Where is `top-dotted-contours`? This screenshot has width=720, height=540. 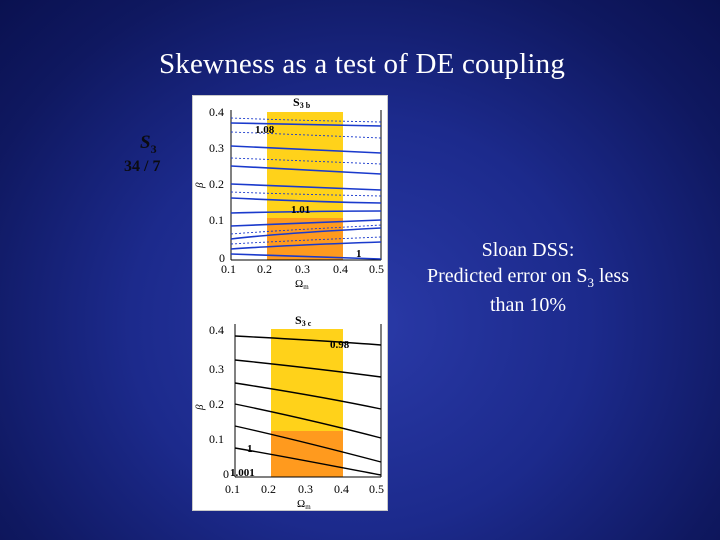 top-dotted-contours is located at coordinates (306, 181).